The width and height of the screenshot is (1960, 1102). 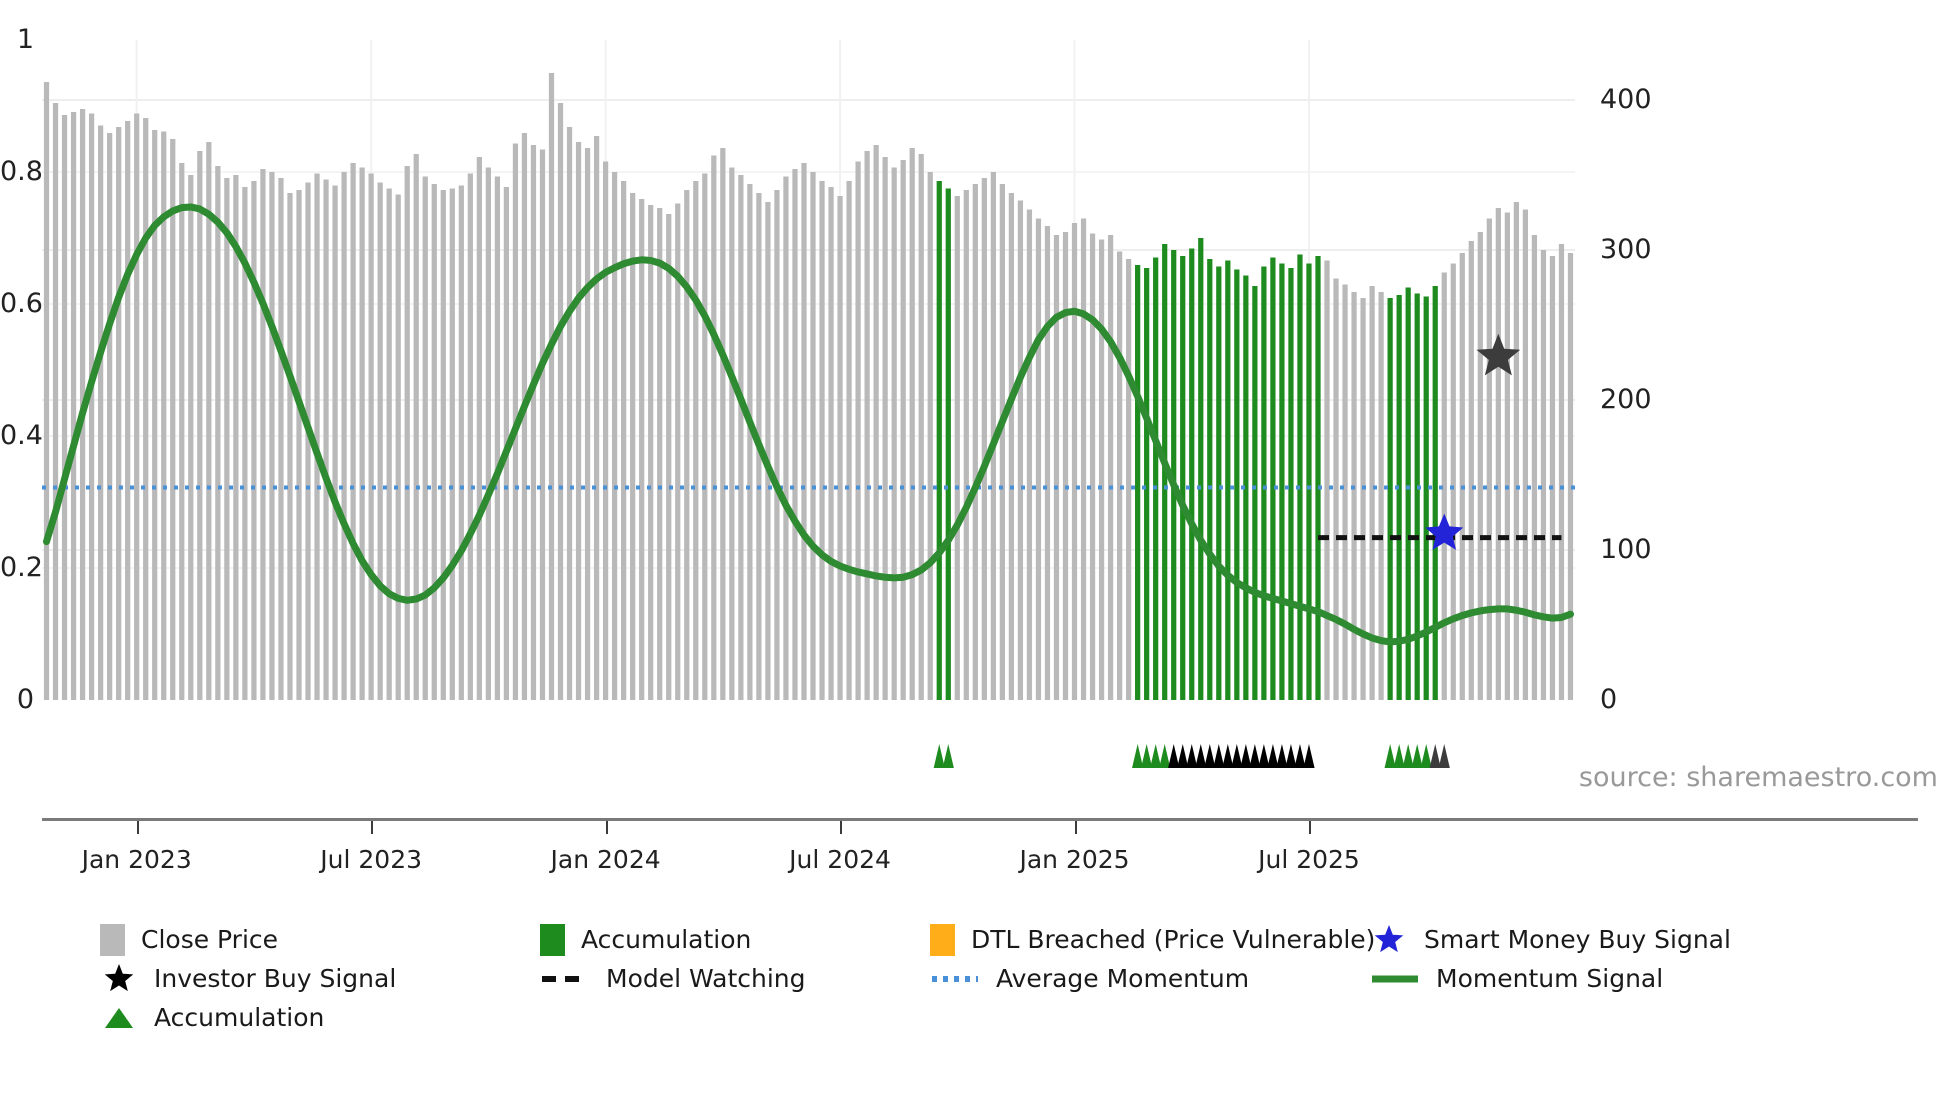 I want to click on y-axis-left-tick-label: 0.4, so click(x=21, y=435).